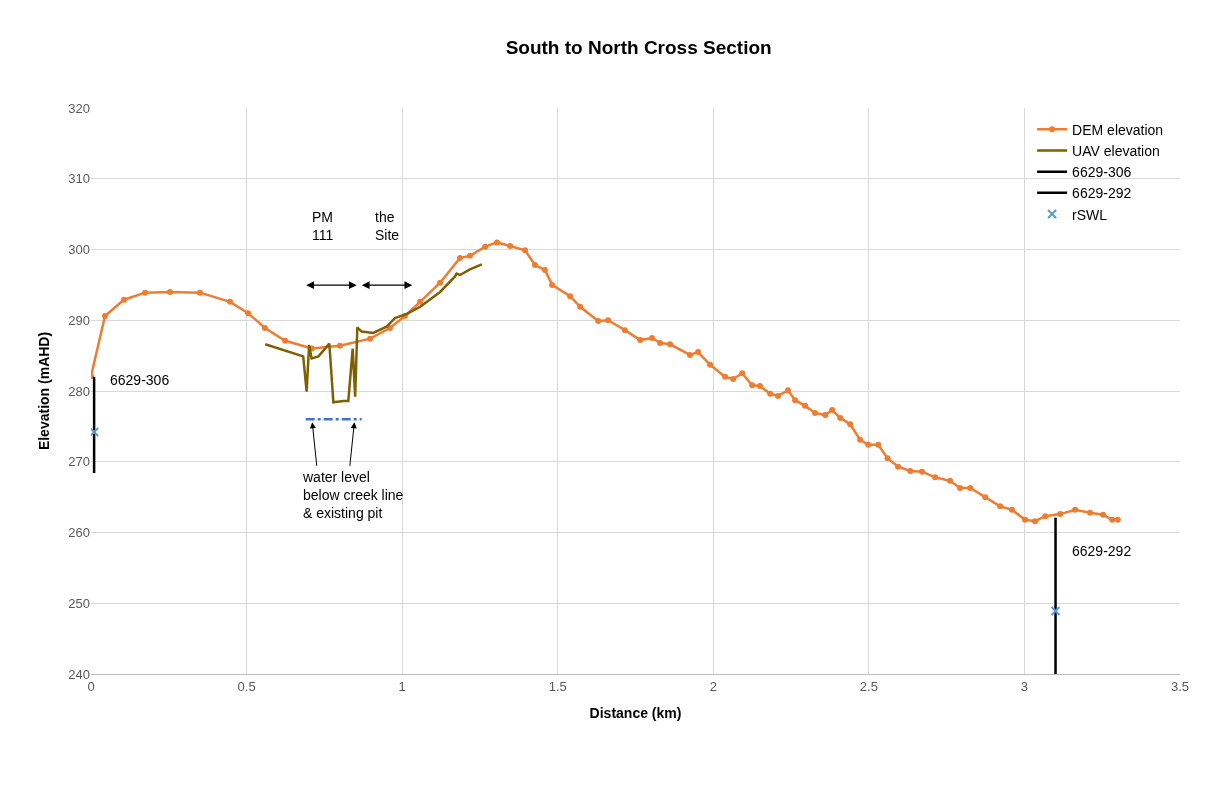  I want to click on y-tick-label: 260, so click(79, 533).